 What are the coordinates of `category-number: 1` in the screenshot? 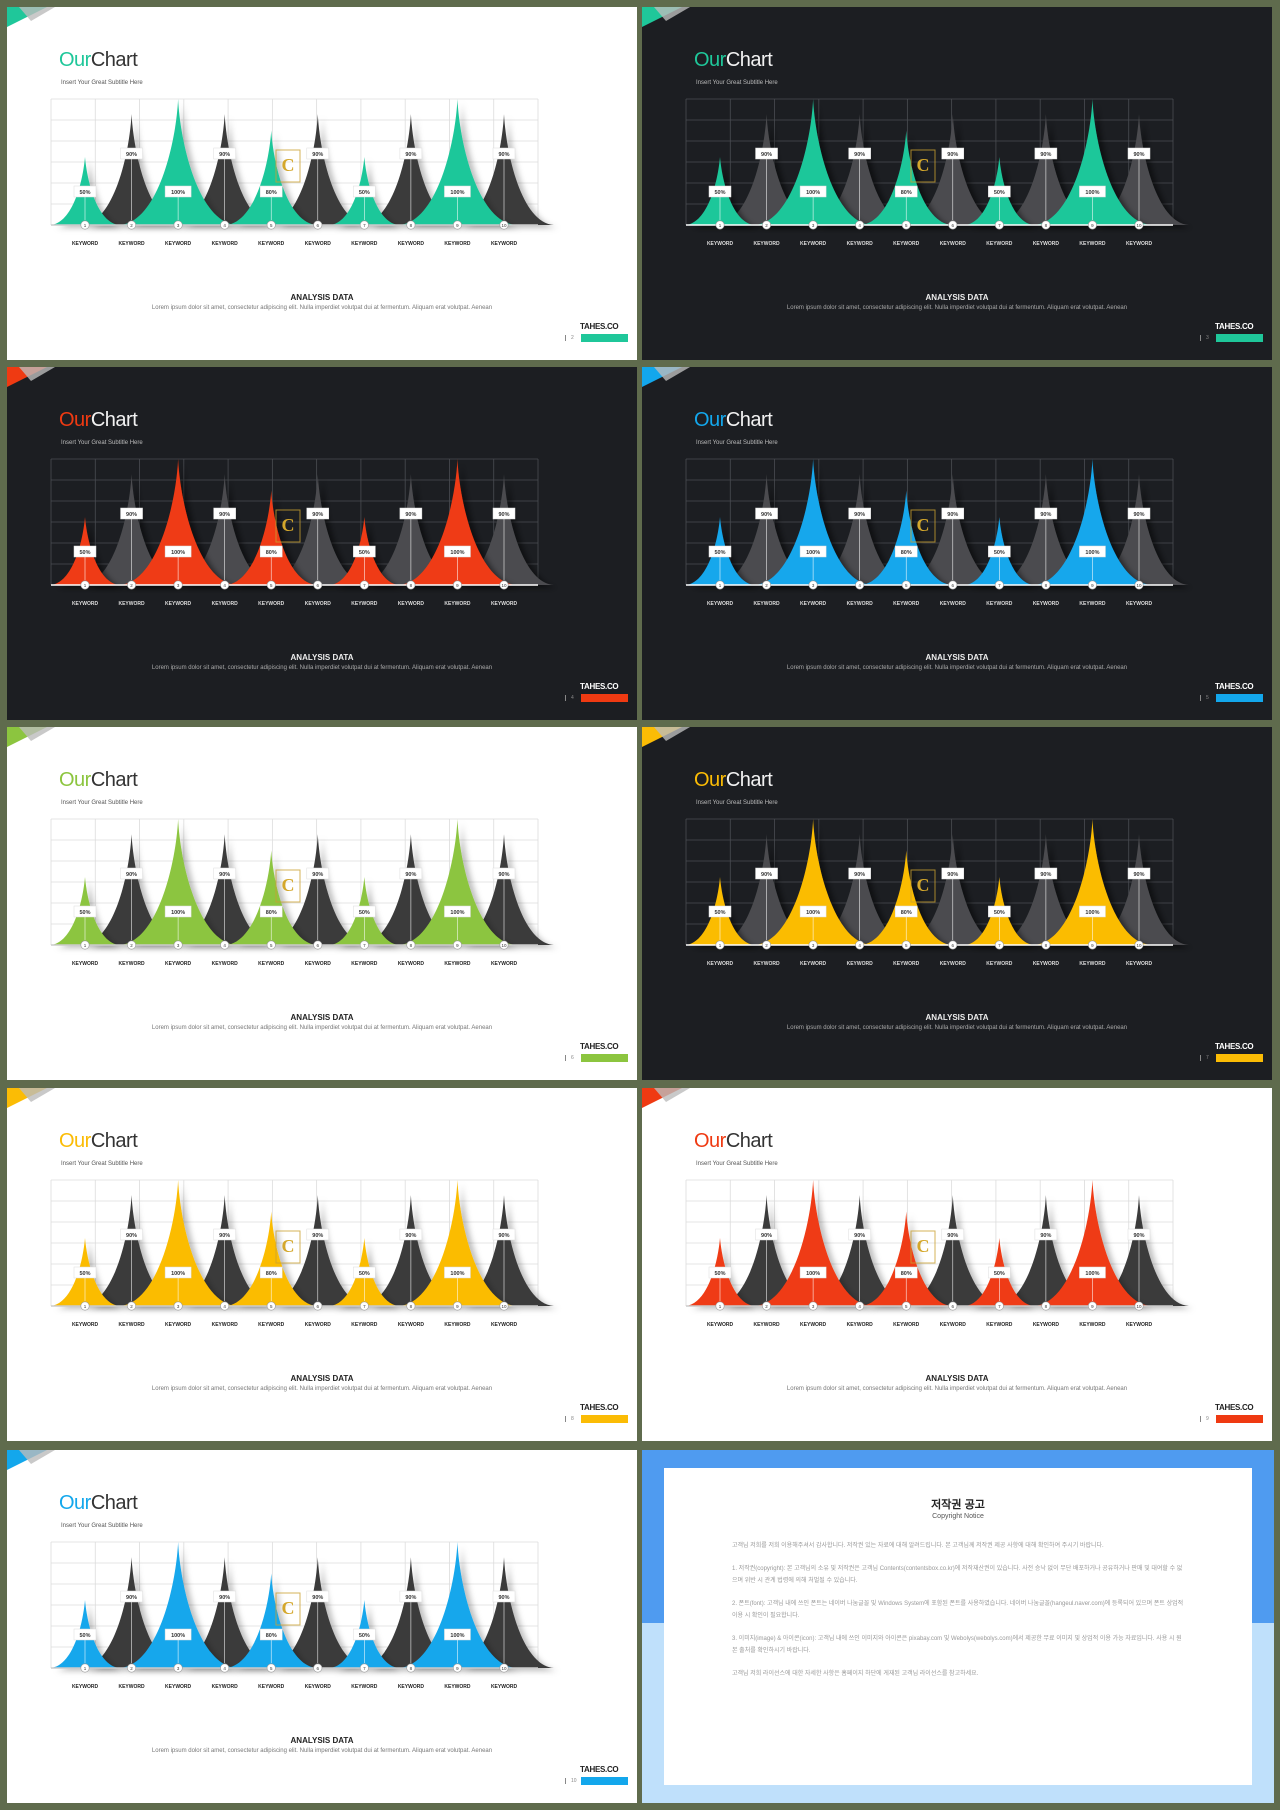 It's located at (720, 1306).